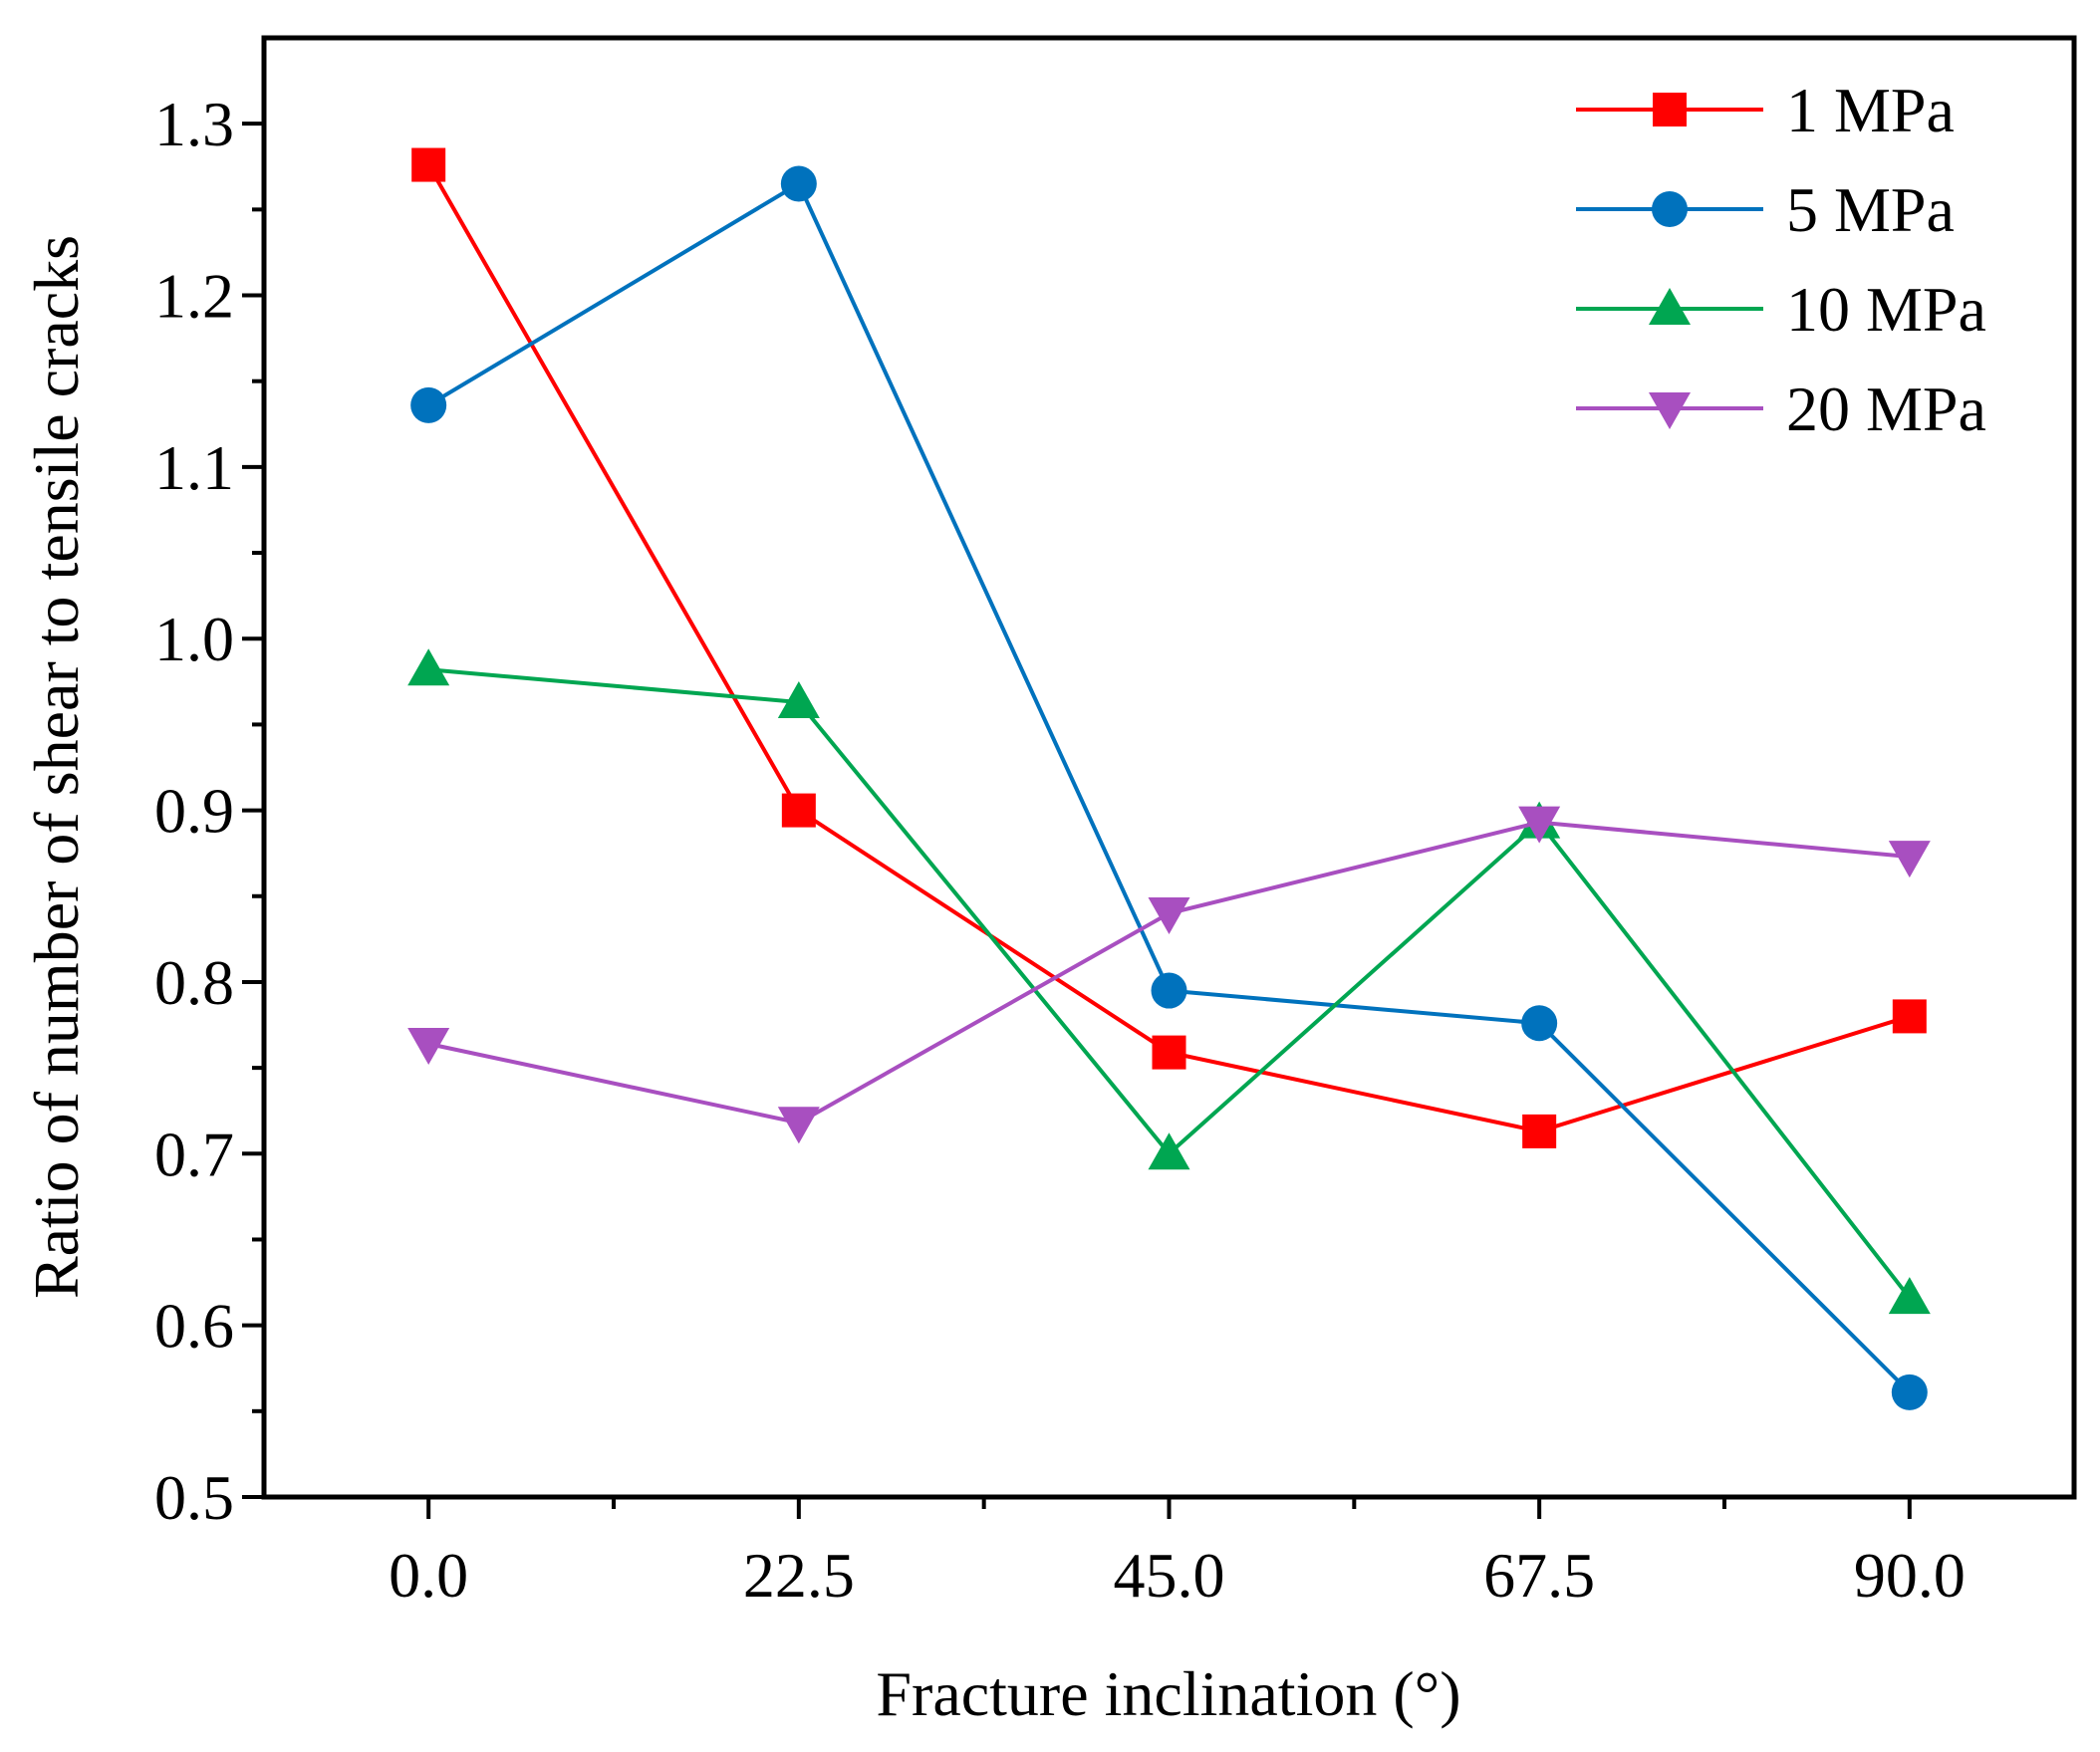 The height and width of the screenshot is (1752, 2100). I want to click on legend-item-5-mpa: 5 MPa, so click(1765, 209).